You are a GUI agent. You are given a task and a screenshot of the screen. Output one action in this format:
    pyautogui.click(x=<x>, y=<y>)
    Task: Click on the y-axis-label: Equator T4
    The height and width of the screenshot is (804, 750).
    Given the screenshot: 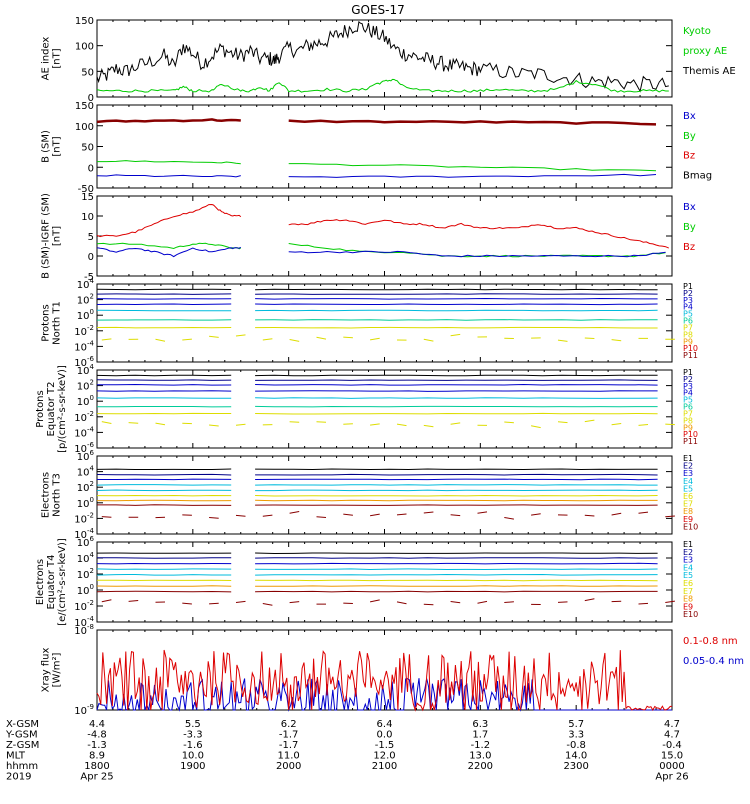 What is the action you would take?
    pyautogui.click(x=51, y=582)
    